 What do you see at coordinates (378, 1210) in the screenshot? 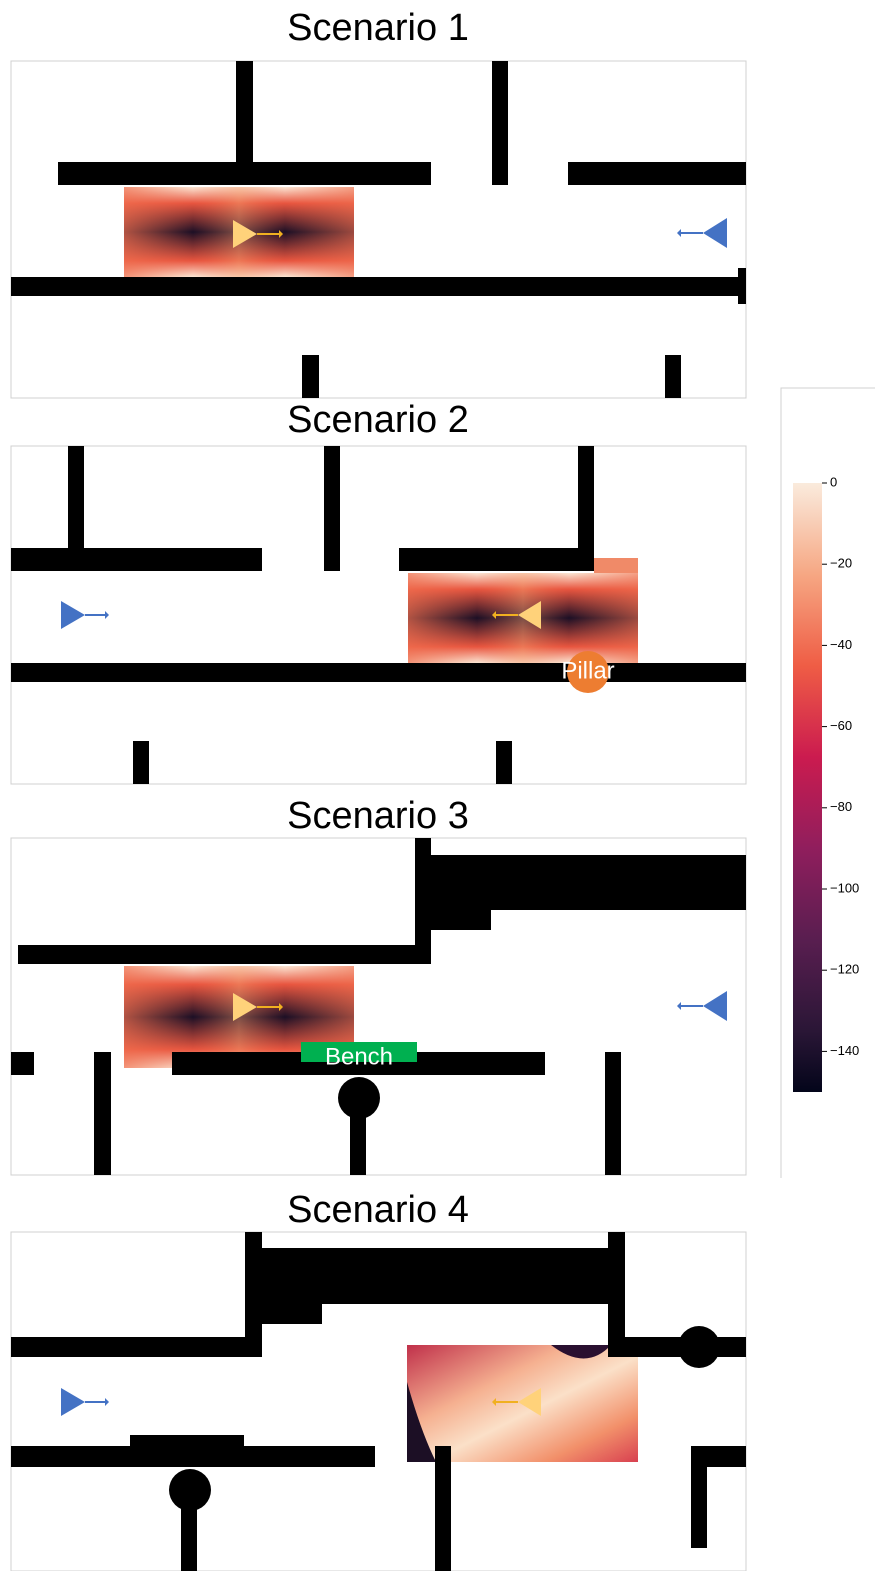
I see `scenario-title: Scenario 4` at bounding box center [378, 1210].